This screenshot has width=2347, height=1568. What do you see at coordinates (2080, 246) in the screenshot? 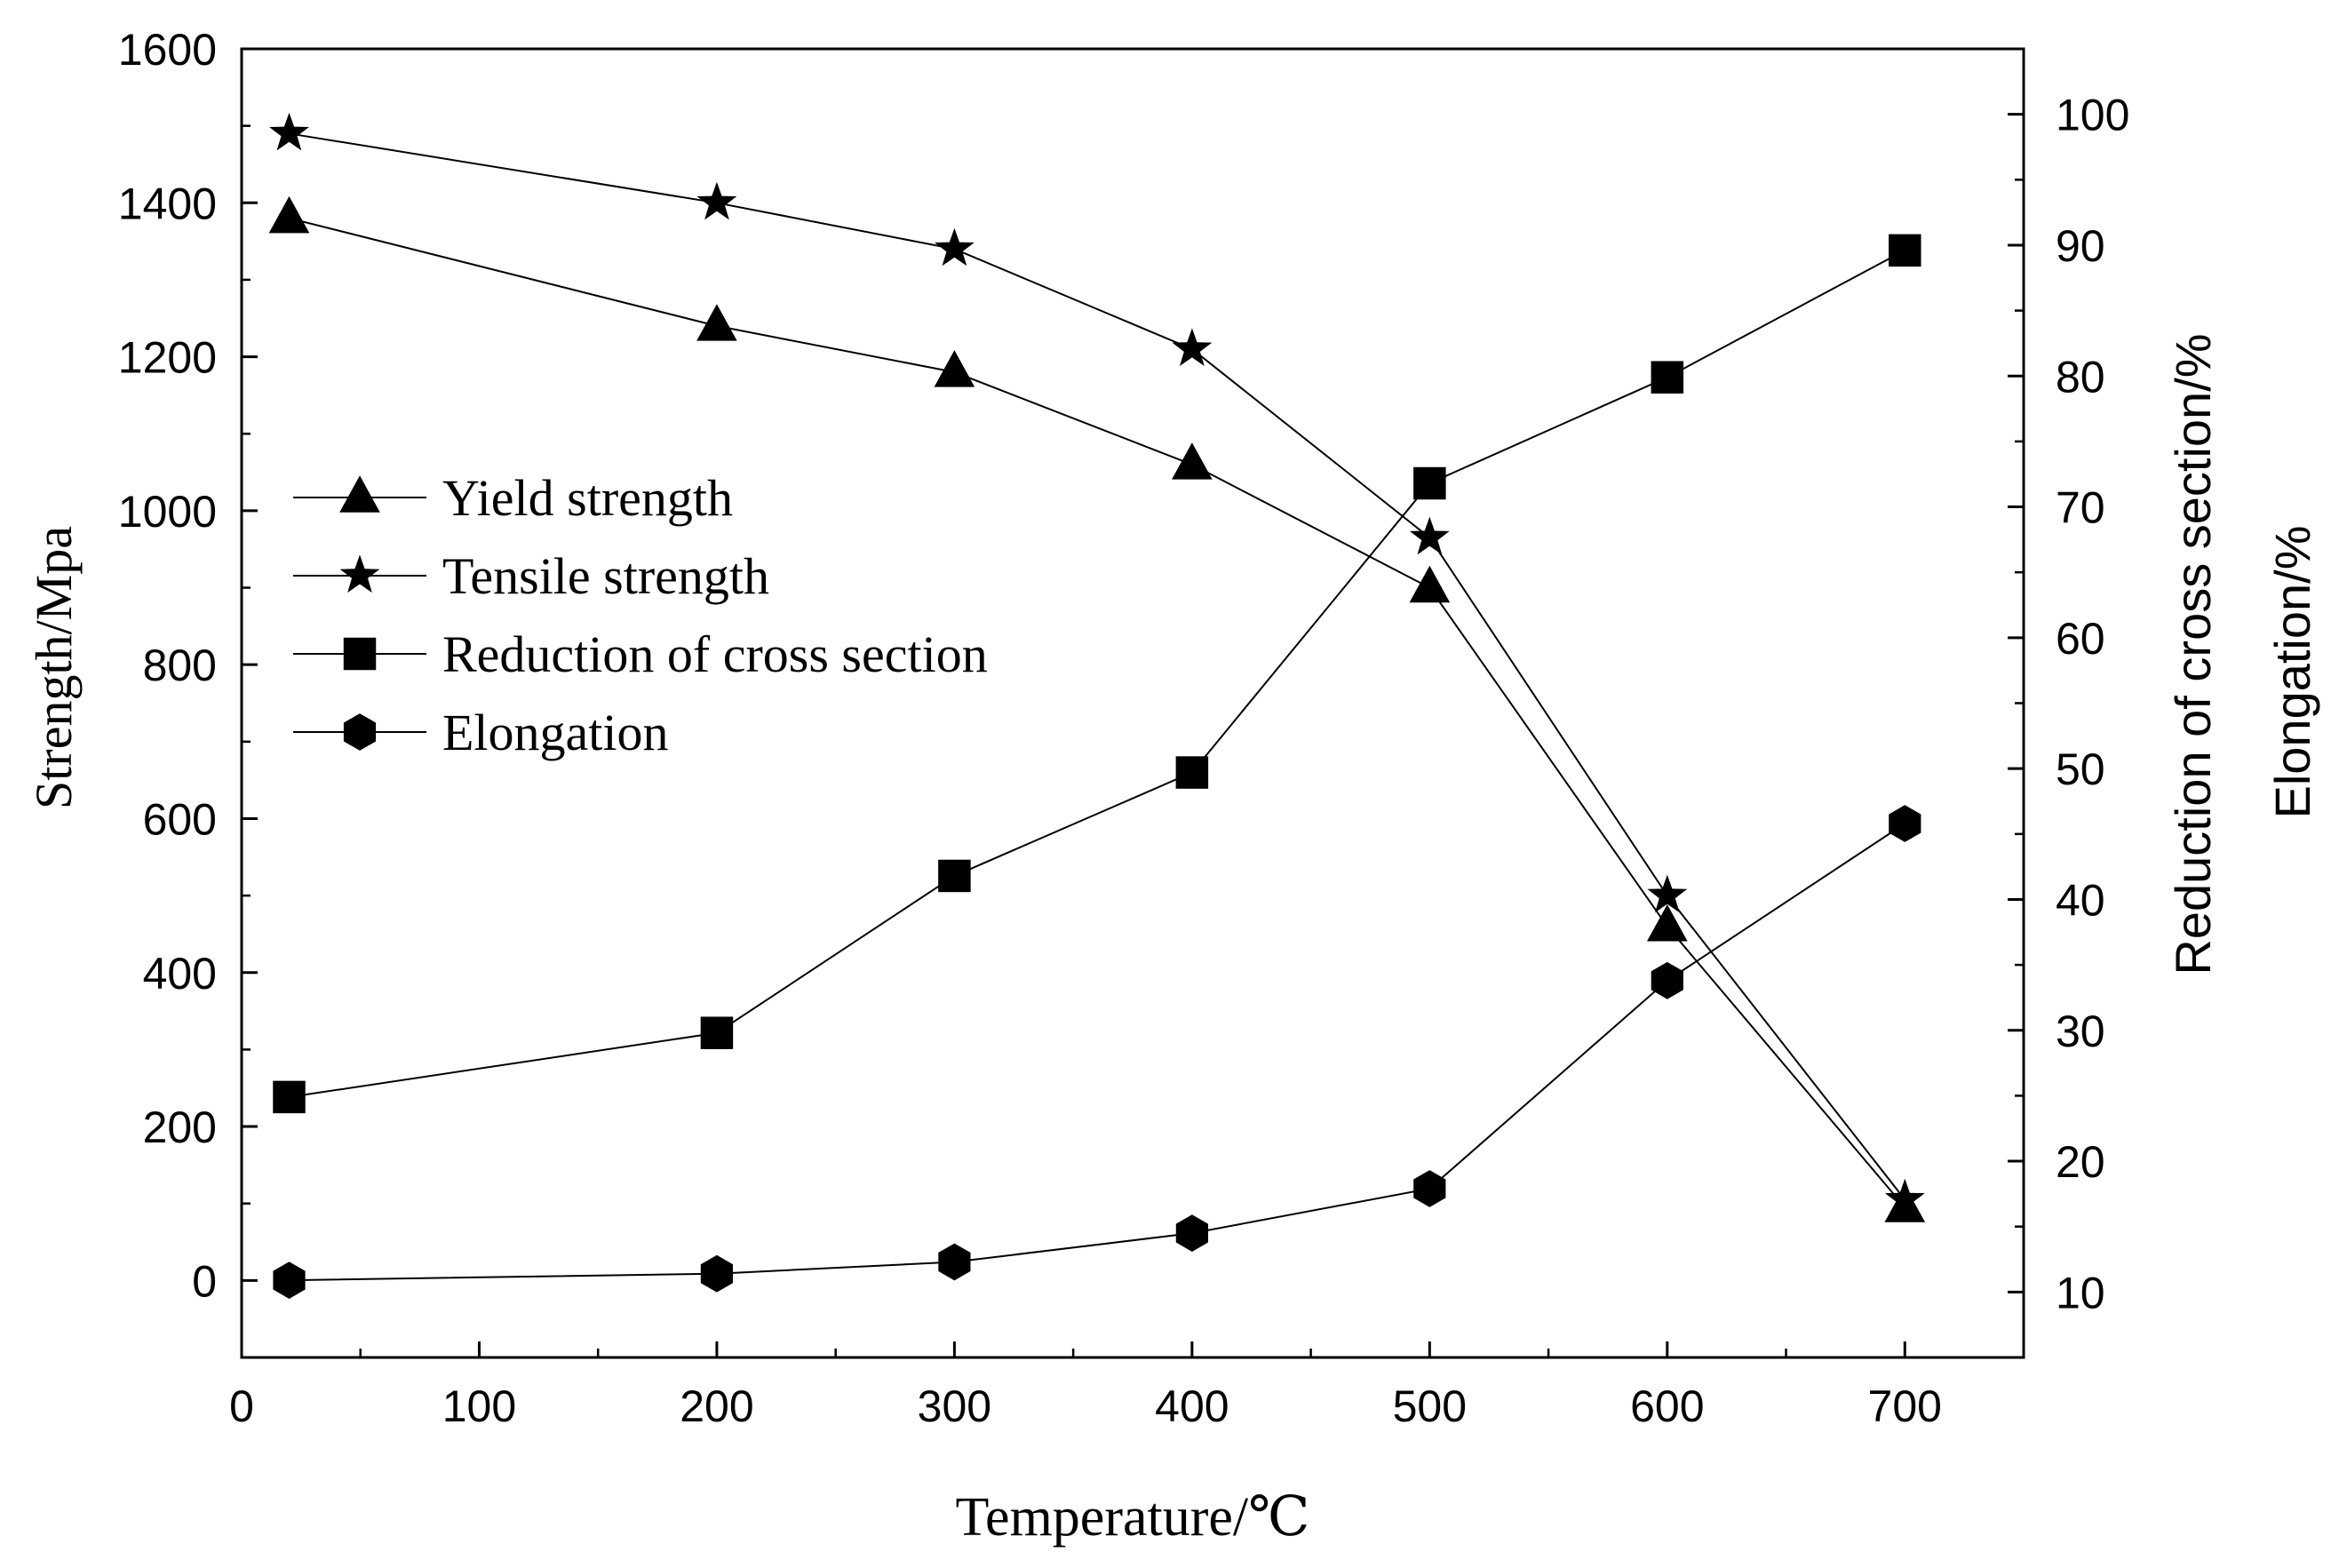
I see `y-right-tick-label: 90` at bounding box center [2080, 246].